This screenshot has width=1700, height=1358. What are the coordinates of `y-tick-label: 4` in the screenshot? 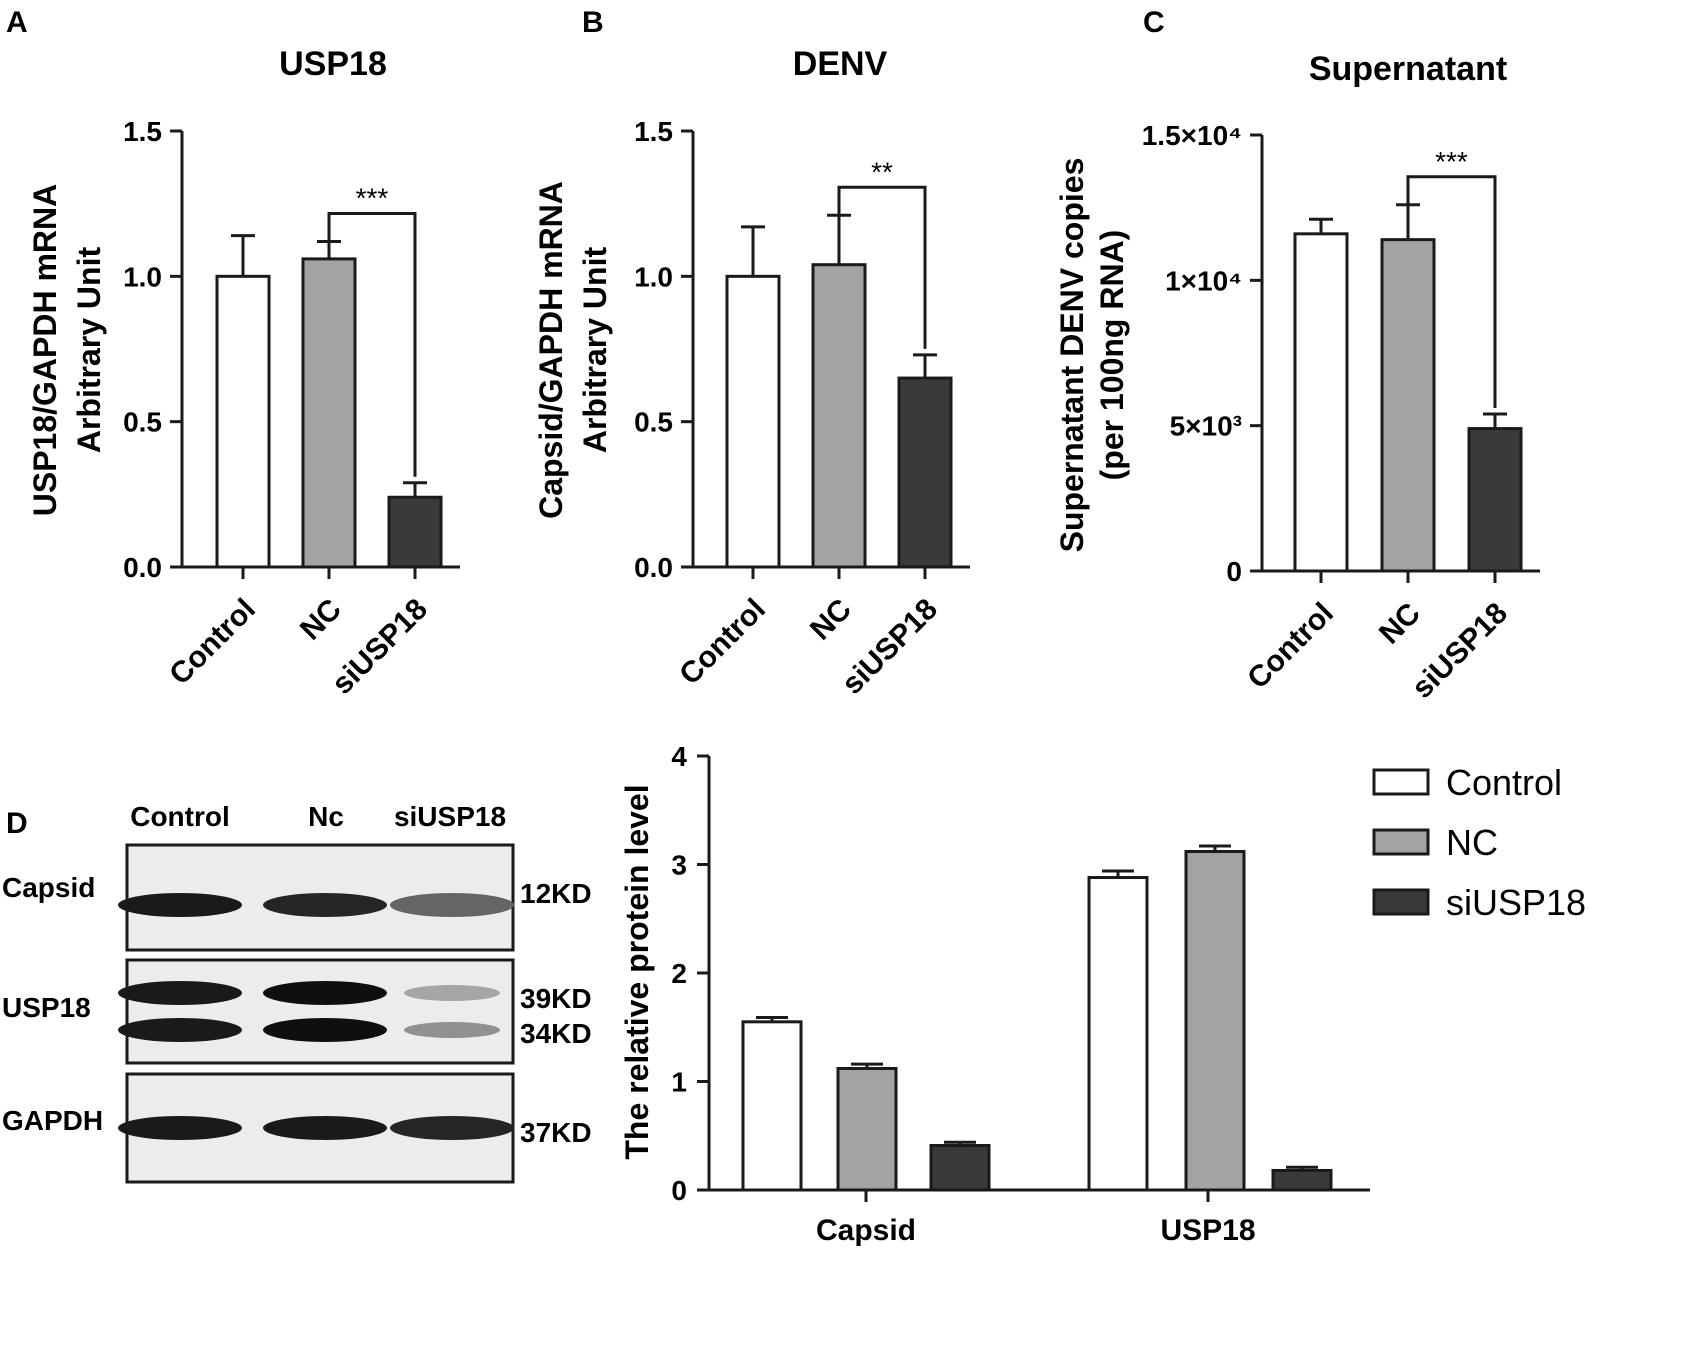 It's located at (679, 756).